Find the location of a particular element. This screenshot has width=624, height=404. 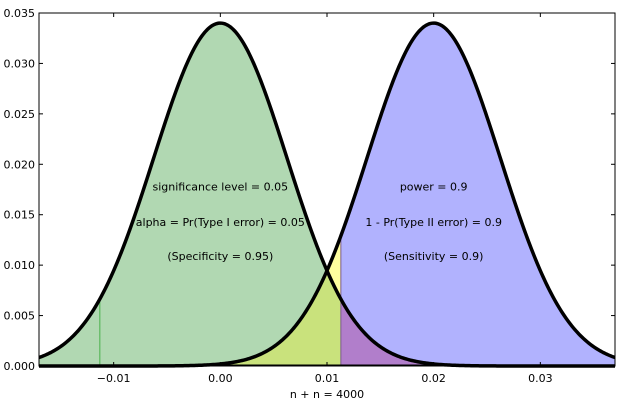

x-axis-label: n + n = 4000 is located at coordinates (327, 394).